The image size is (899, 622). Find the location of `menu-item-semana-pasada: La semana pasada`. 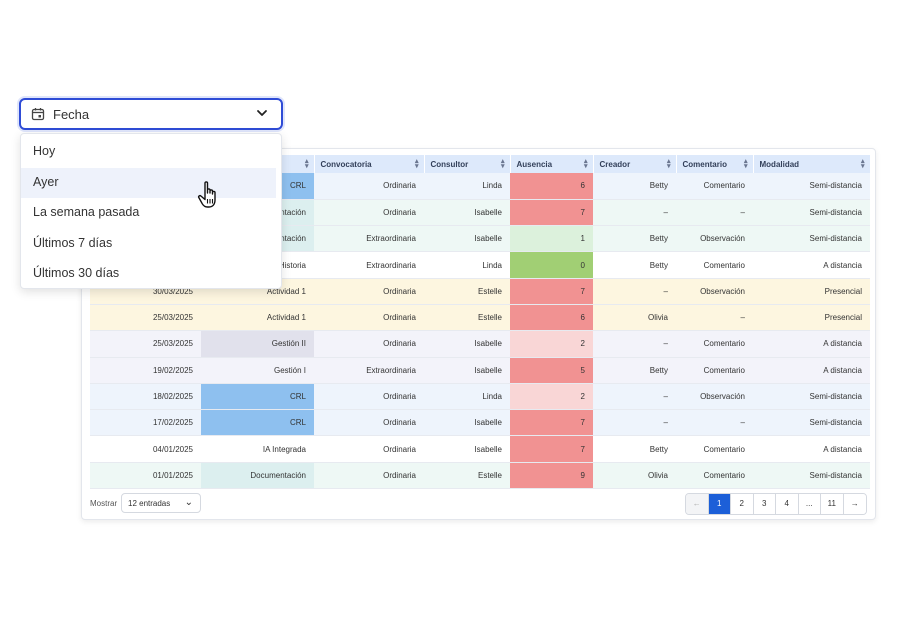

menu-item-semana-pasada: La semana pasada is located at coordinates (86, 212).